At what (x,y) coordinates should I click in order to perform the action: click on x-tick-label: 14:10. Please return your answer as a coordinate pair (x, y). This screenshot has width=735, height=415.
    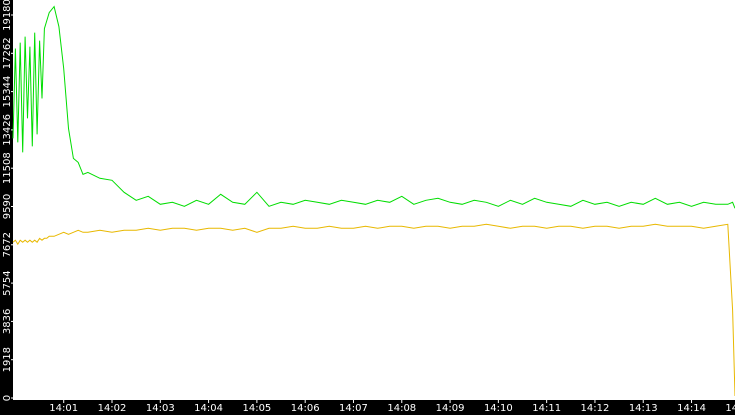
    Looking at the image, I should click on (498, 408).